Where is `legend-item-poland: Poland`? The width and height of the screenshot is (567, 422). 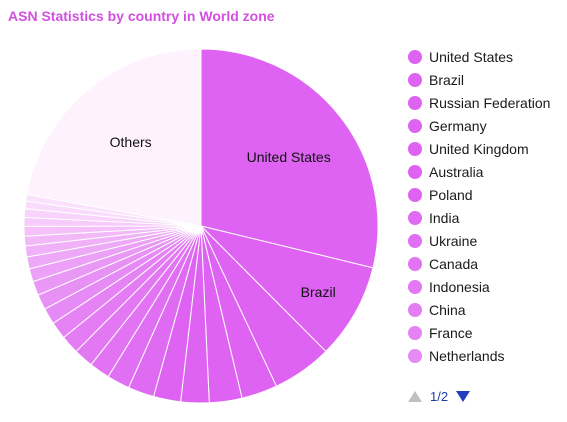
legend-item-poland: Poland is located at coordinates (479, 194).